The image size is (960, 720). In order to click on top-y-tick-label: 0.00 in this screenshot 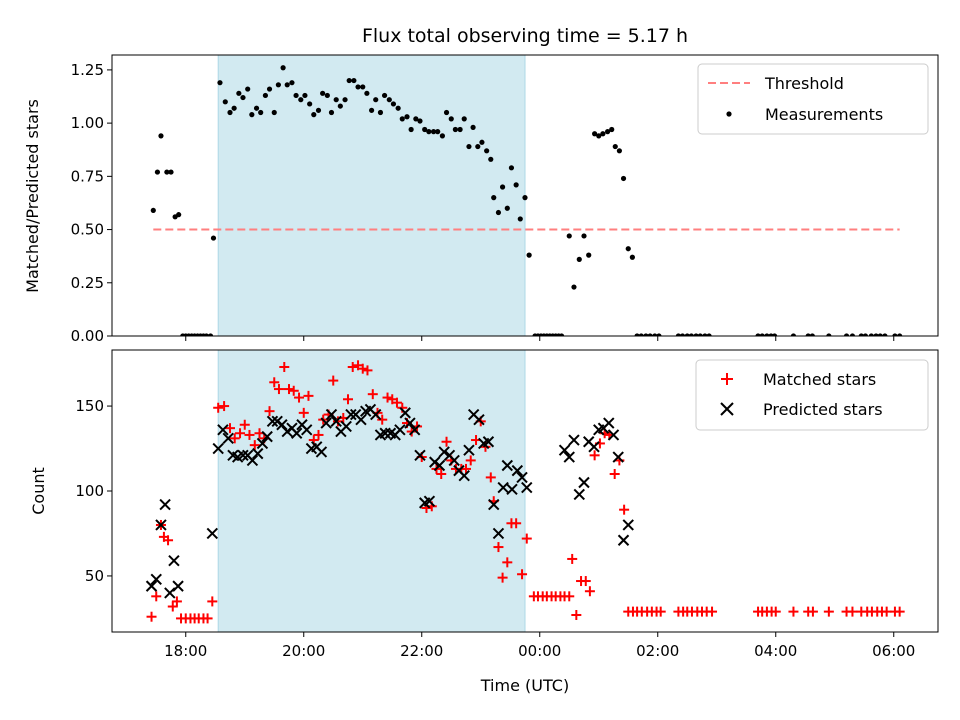, I will do `click(87, 336)`.